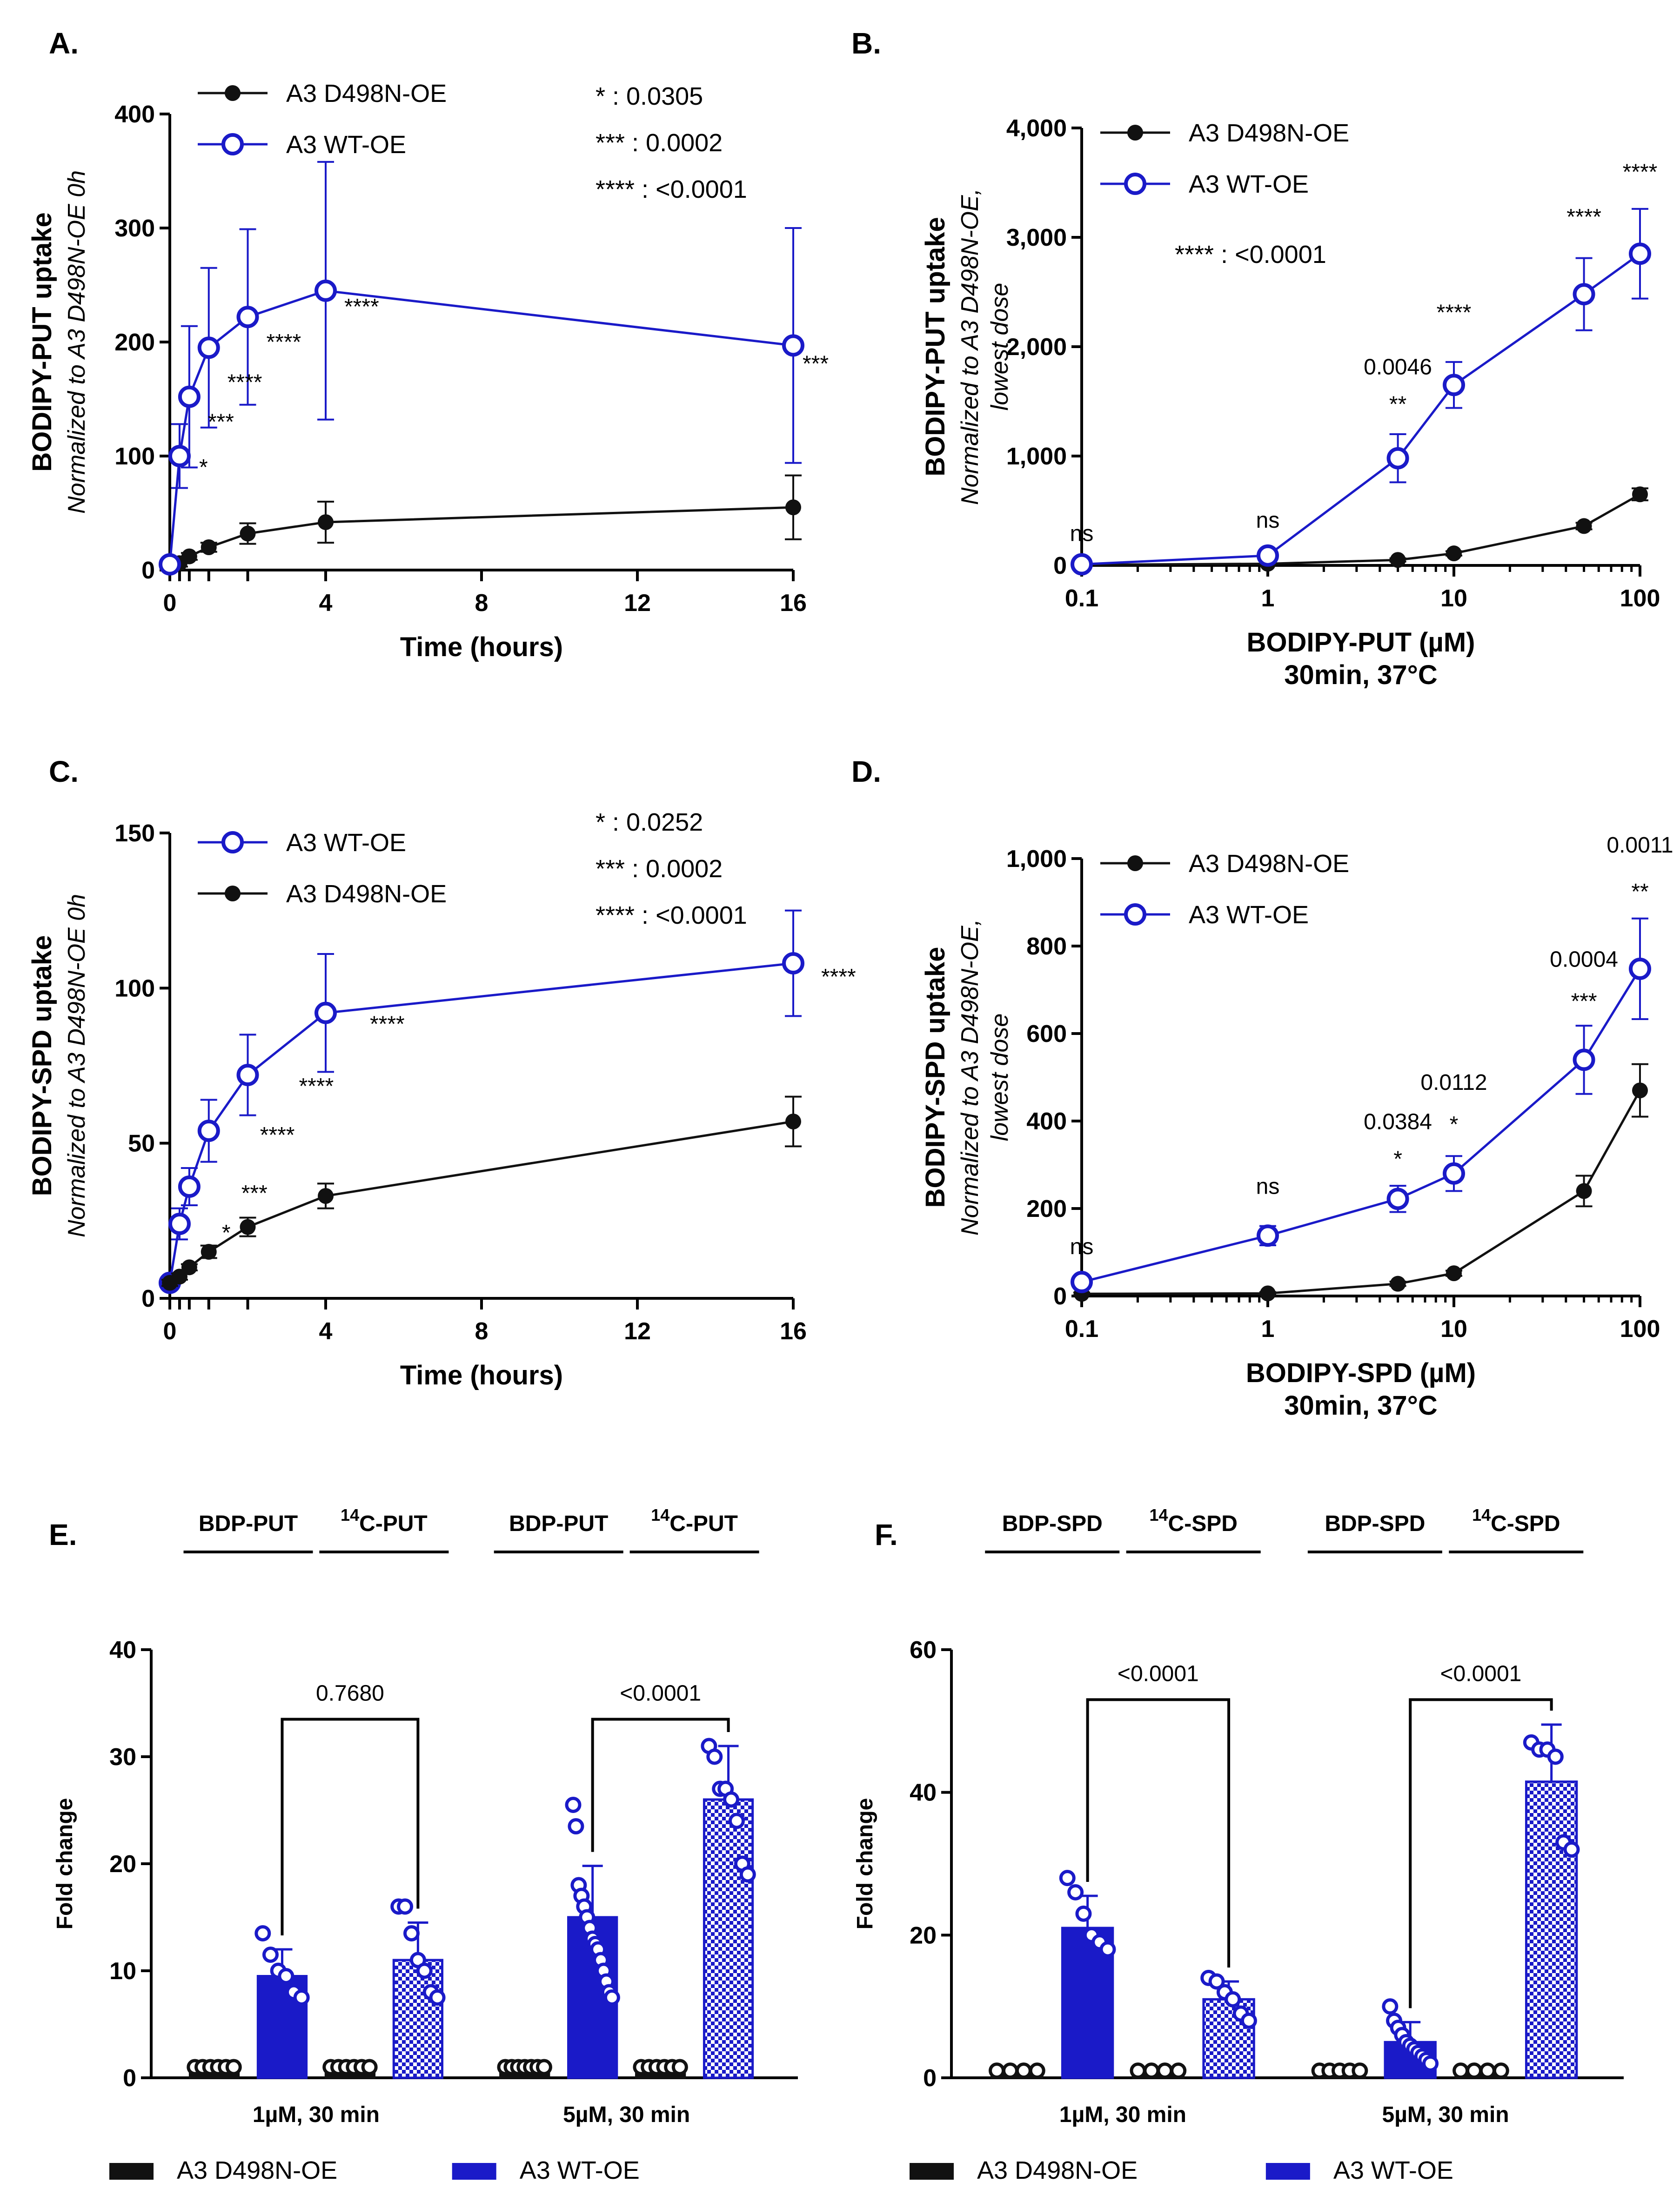  Describe the element at coordinates (637, 603) in the screenshot. I see `x-tick-label: 12` at that location.